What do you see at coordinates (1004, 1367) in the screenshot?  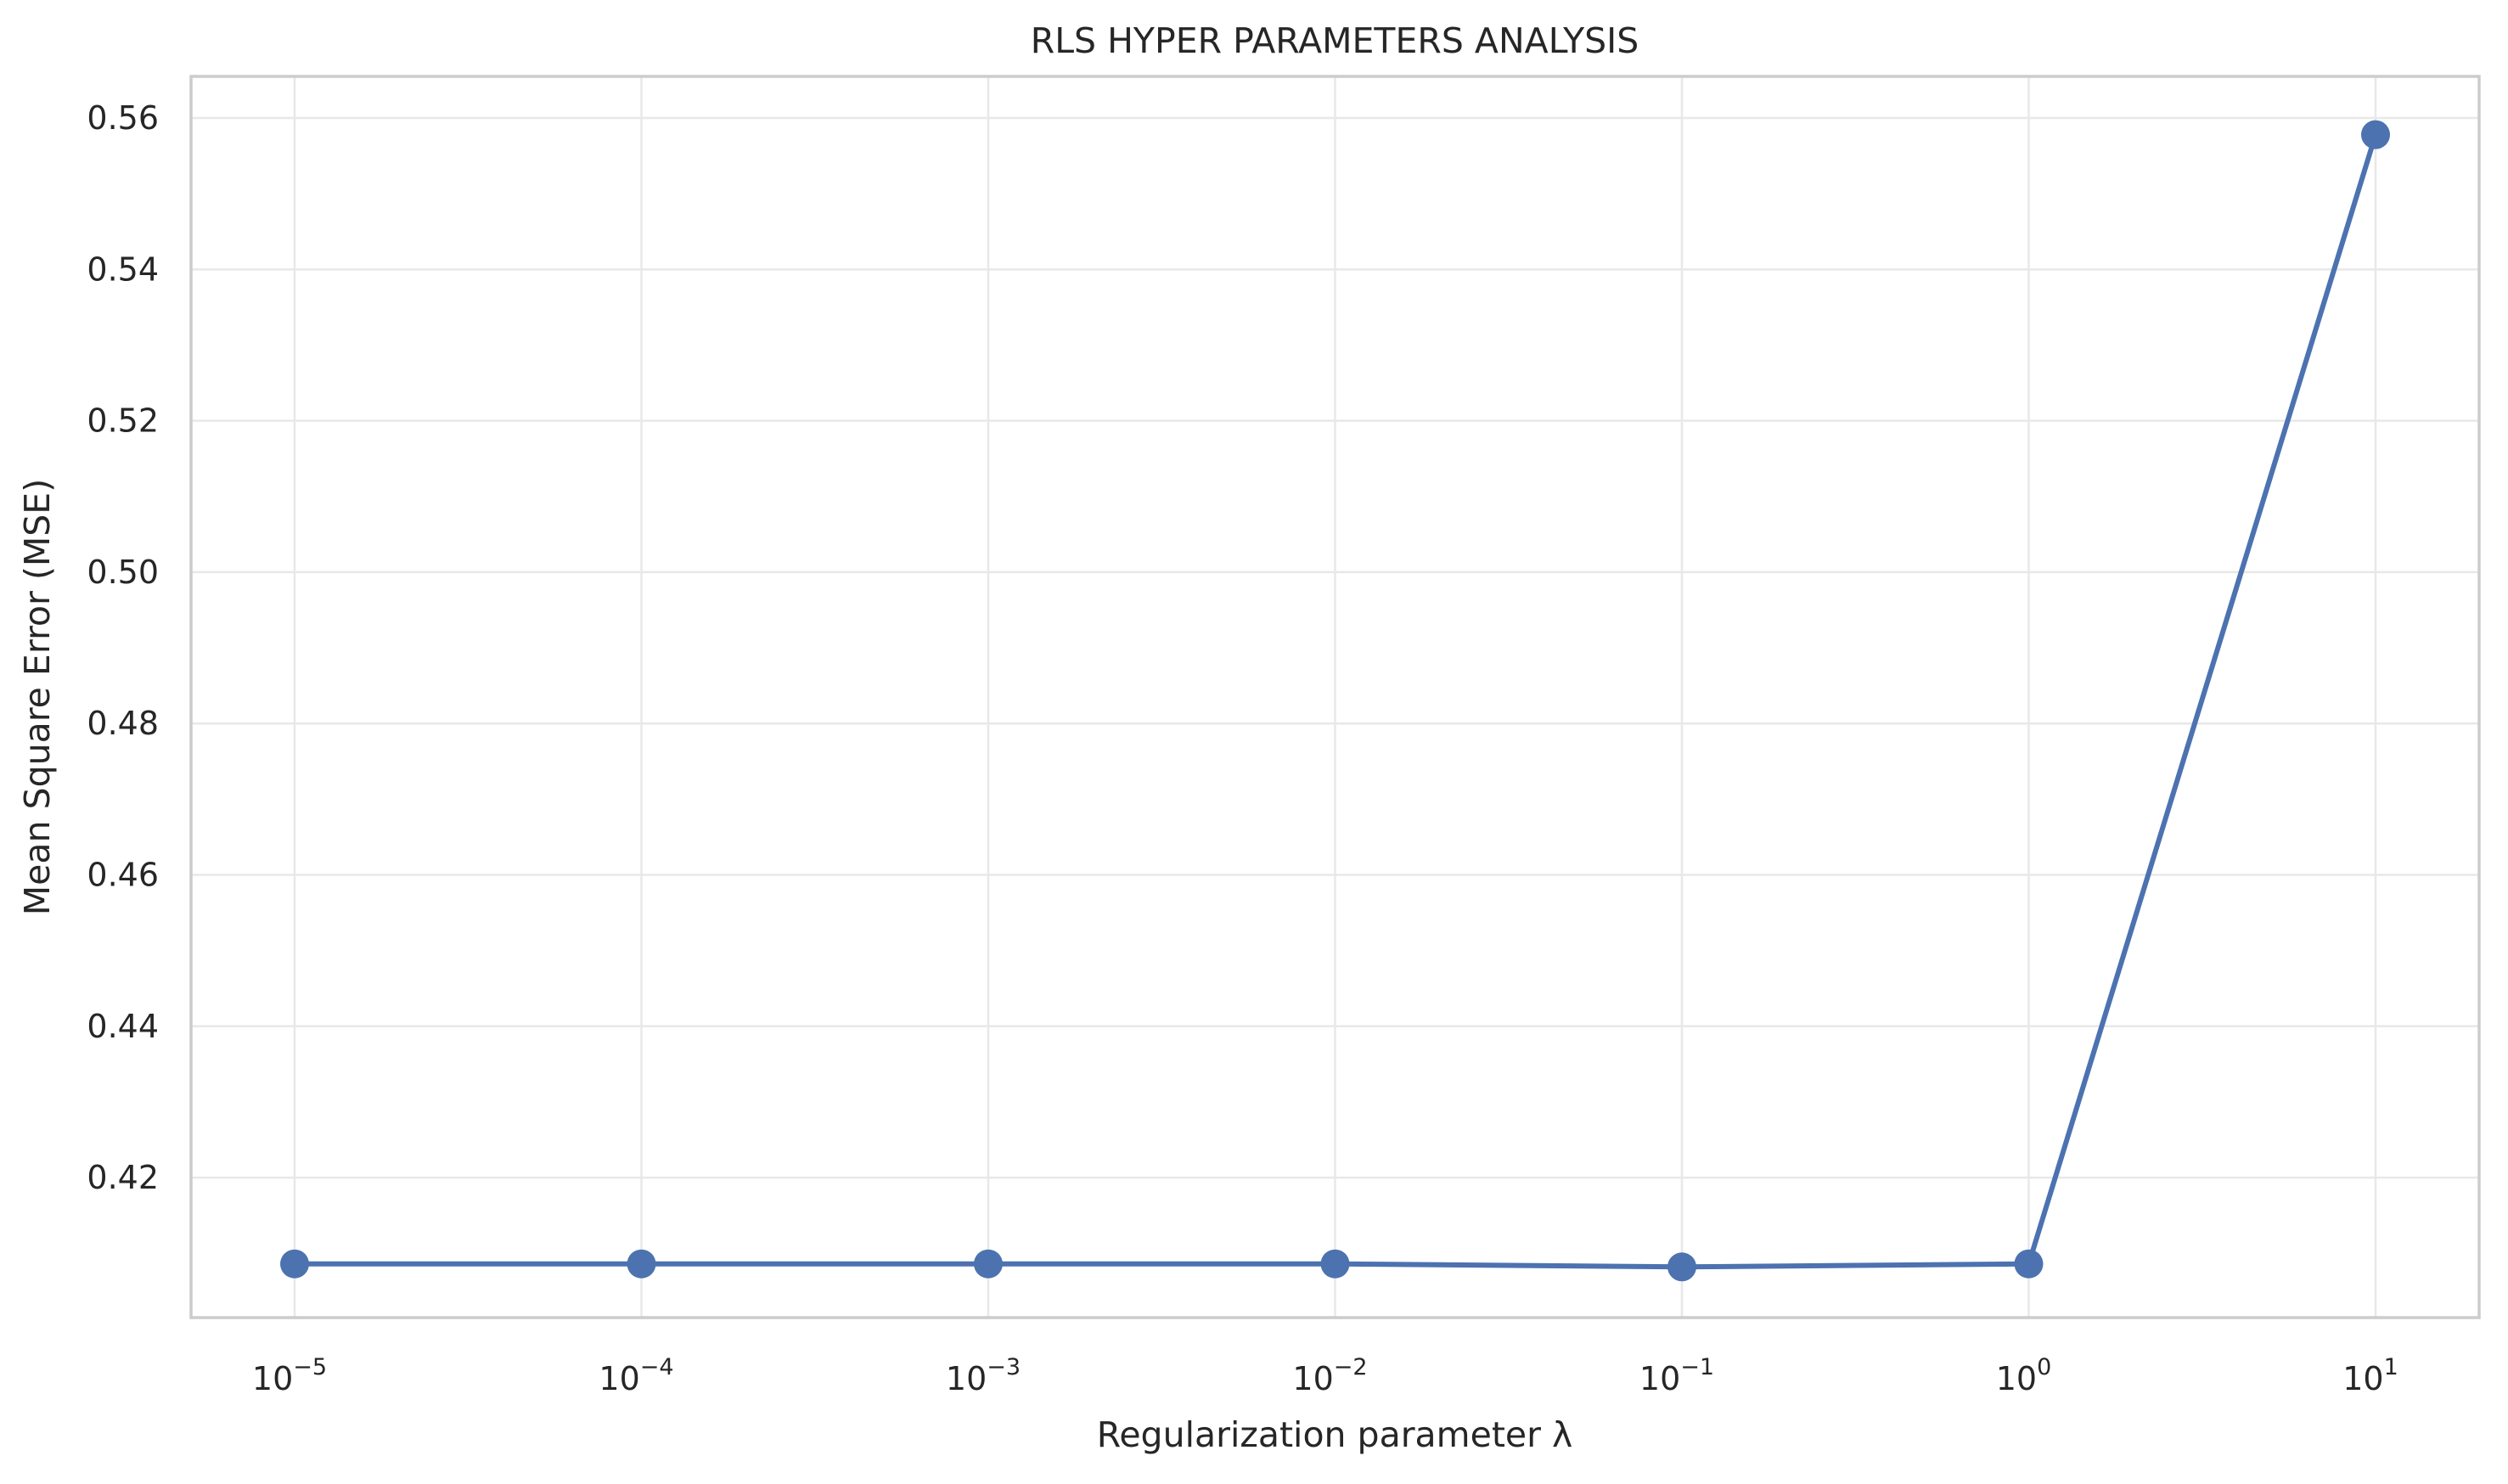 I see `x-tick-exponent: −3` at bounding box center [1004, 1367].